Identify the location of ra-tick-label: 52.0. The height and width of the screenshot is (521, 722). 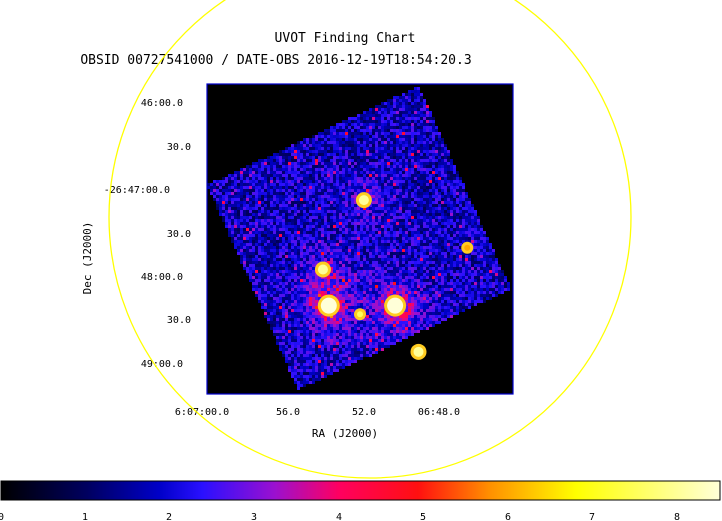
(364, 412).